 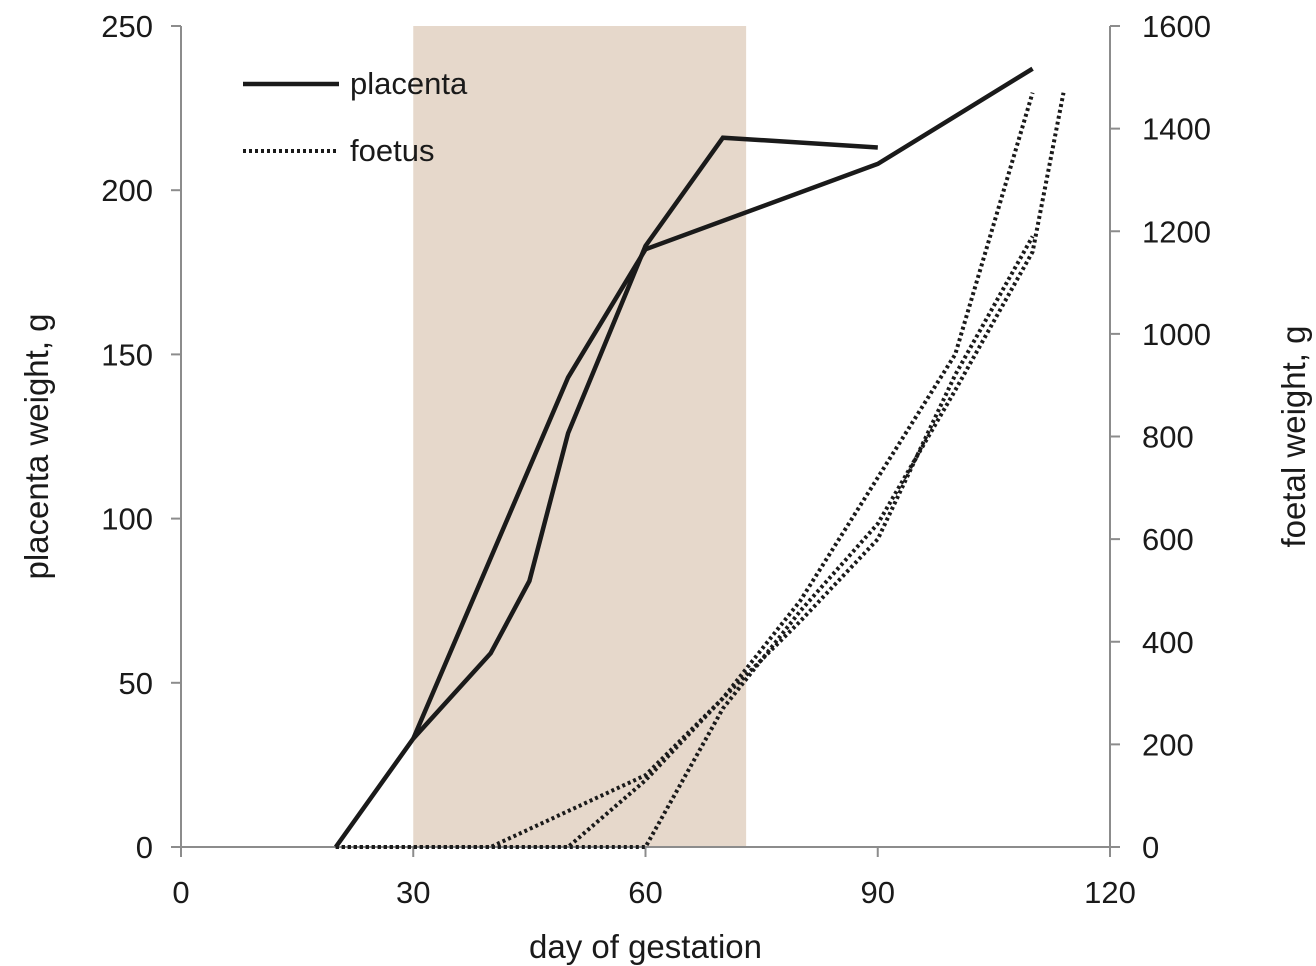 What do you see at coordinates (1168, 642) in the screenshot?
I see `y2-tick-label: 400` at bounding box center [1168, 642].